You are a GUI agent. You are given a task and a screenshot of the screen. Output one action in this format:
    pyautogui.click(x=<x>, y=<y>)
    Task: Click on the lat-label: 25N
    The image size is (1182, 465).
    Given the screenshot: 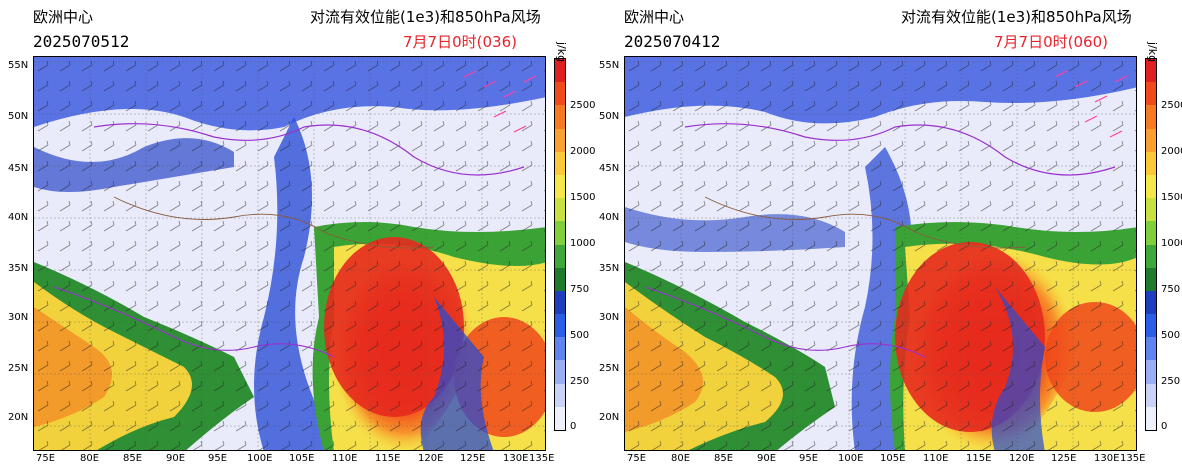 What is the action you would take?
    pyautogui.click(x=18, y=368)
    